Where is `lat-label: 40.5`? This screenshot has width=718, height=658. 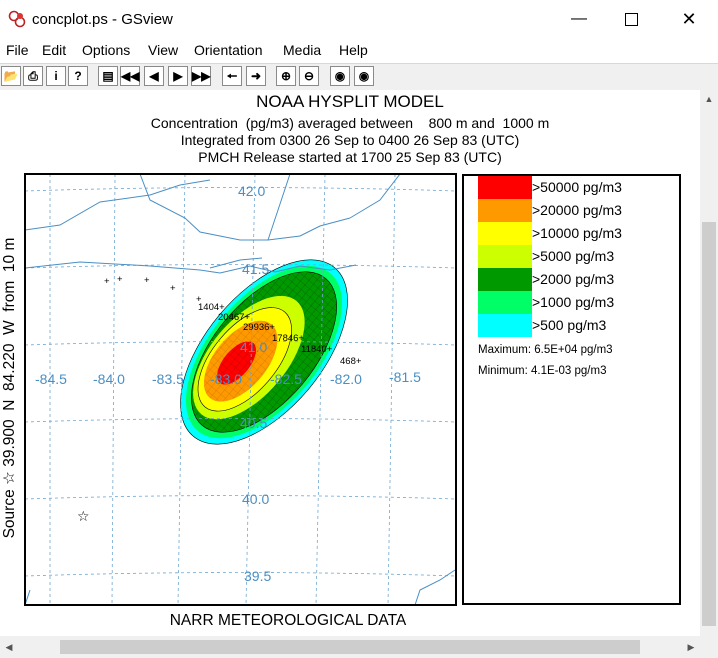 lat-label: 40.5 is located at coordinates (253, 423).